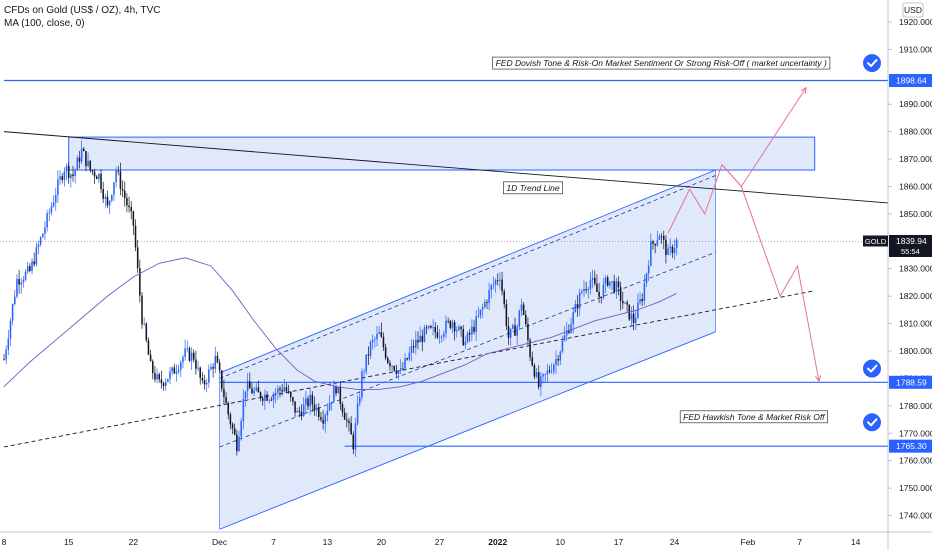 This screenshot has height=550, width=932. I want to click on price-tick-label: 1870.000, so click(915, 159).